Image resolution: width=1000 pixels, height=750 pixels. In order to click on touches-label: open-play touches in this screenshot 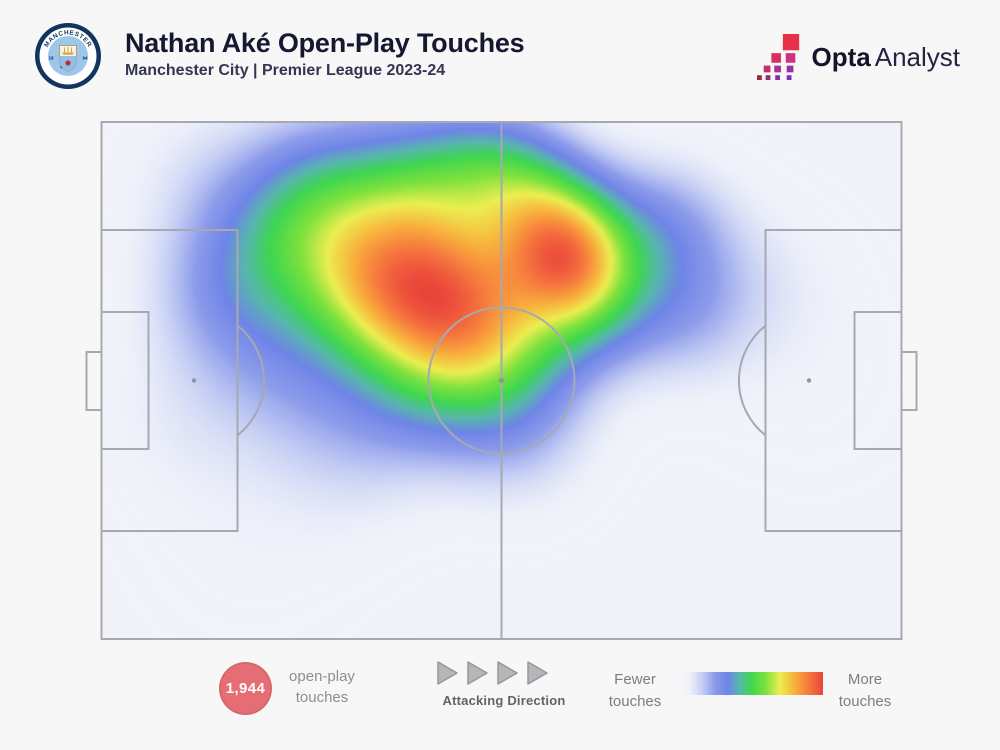, I will do `click(322, 687)`.